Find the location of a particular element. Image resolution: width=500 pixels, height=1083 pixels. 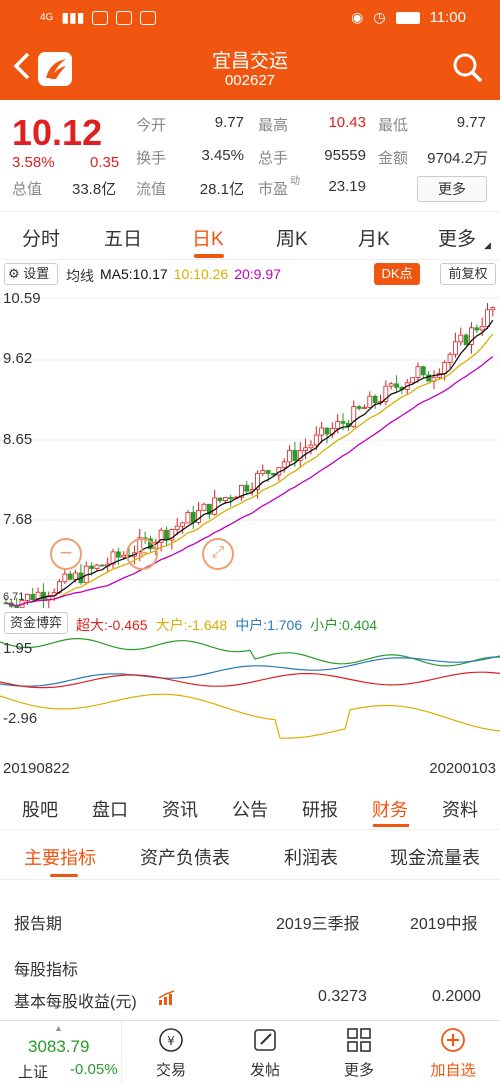

nav-post: 发帖 is located at coordinates (265, 1053).